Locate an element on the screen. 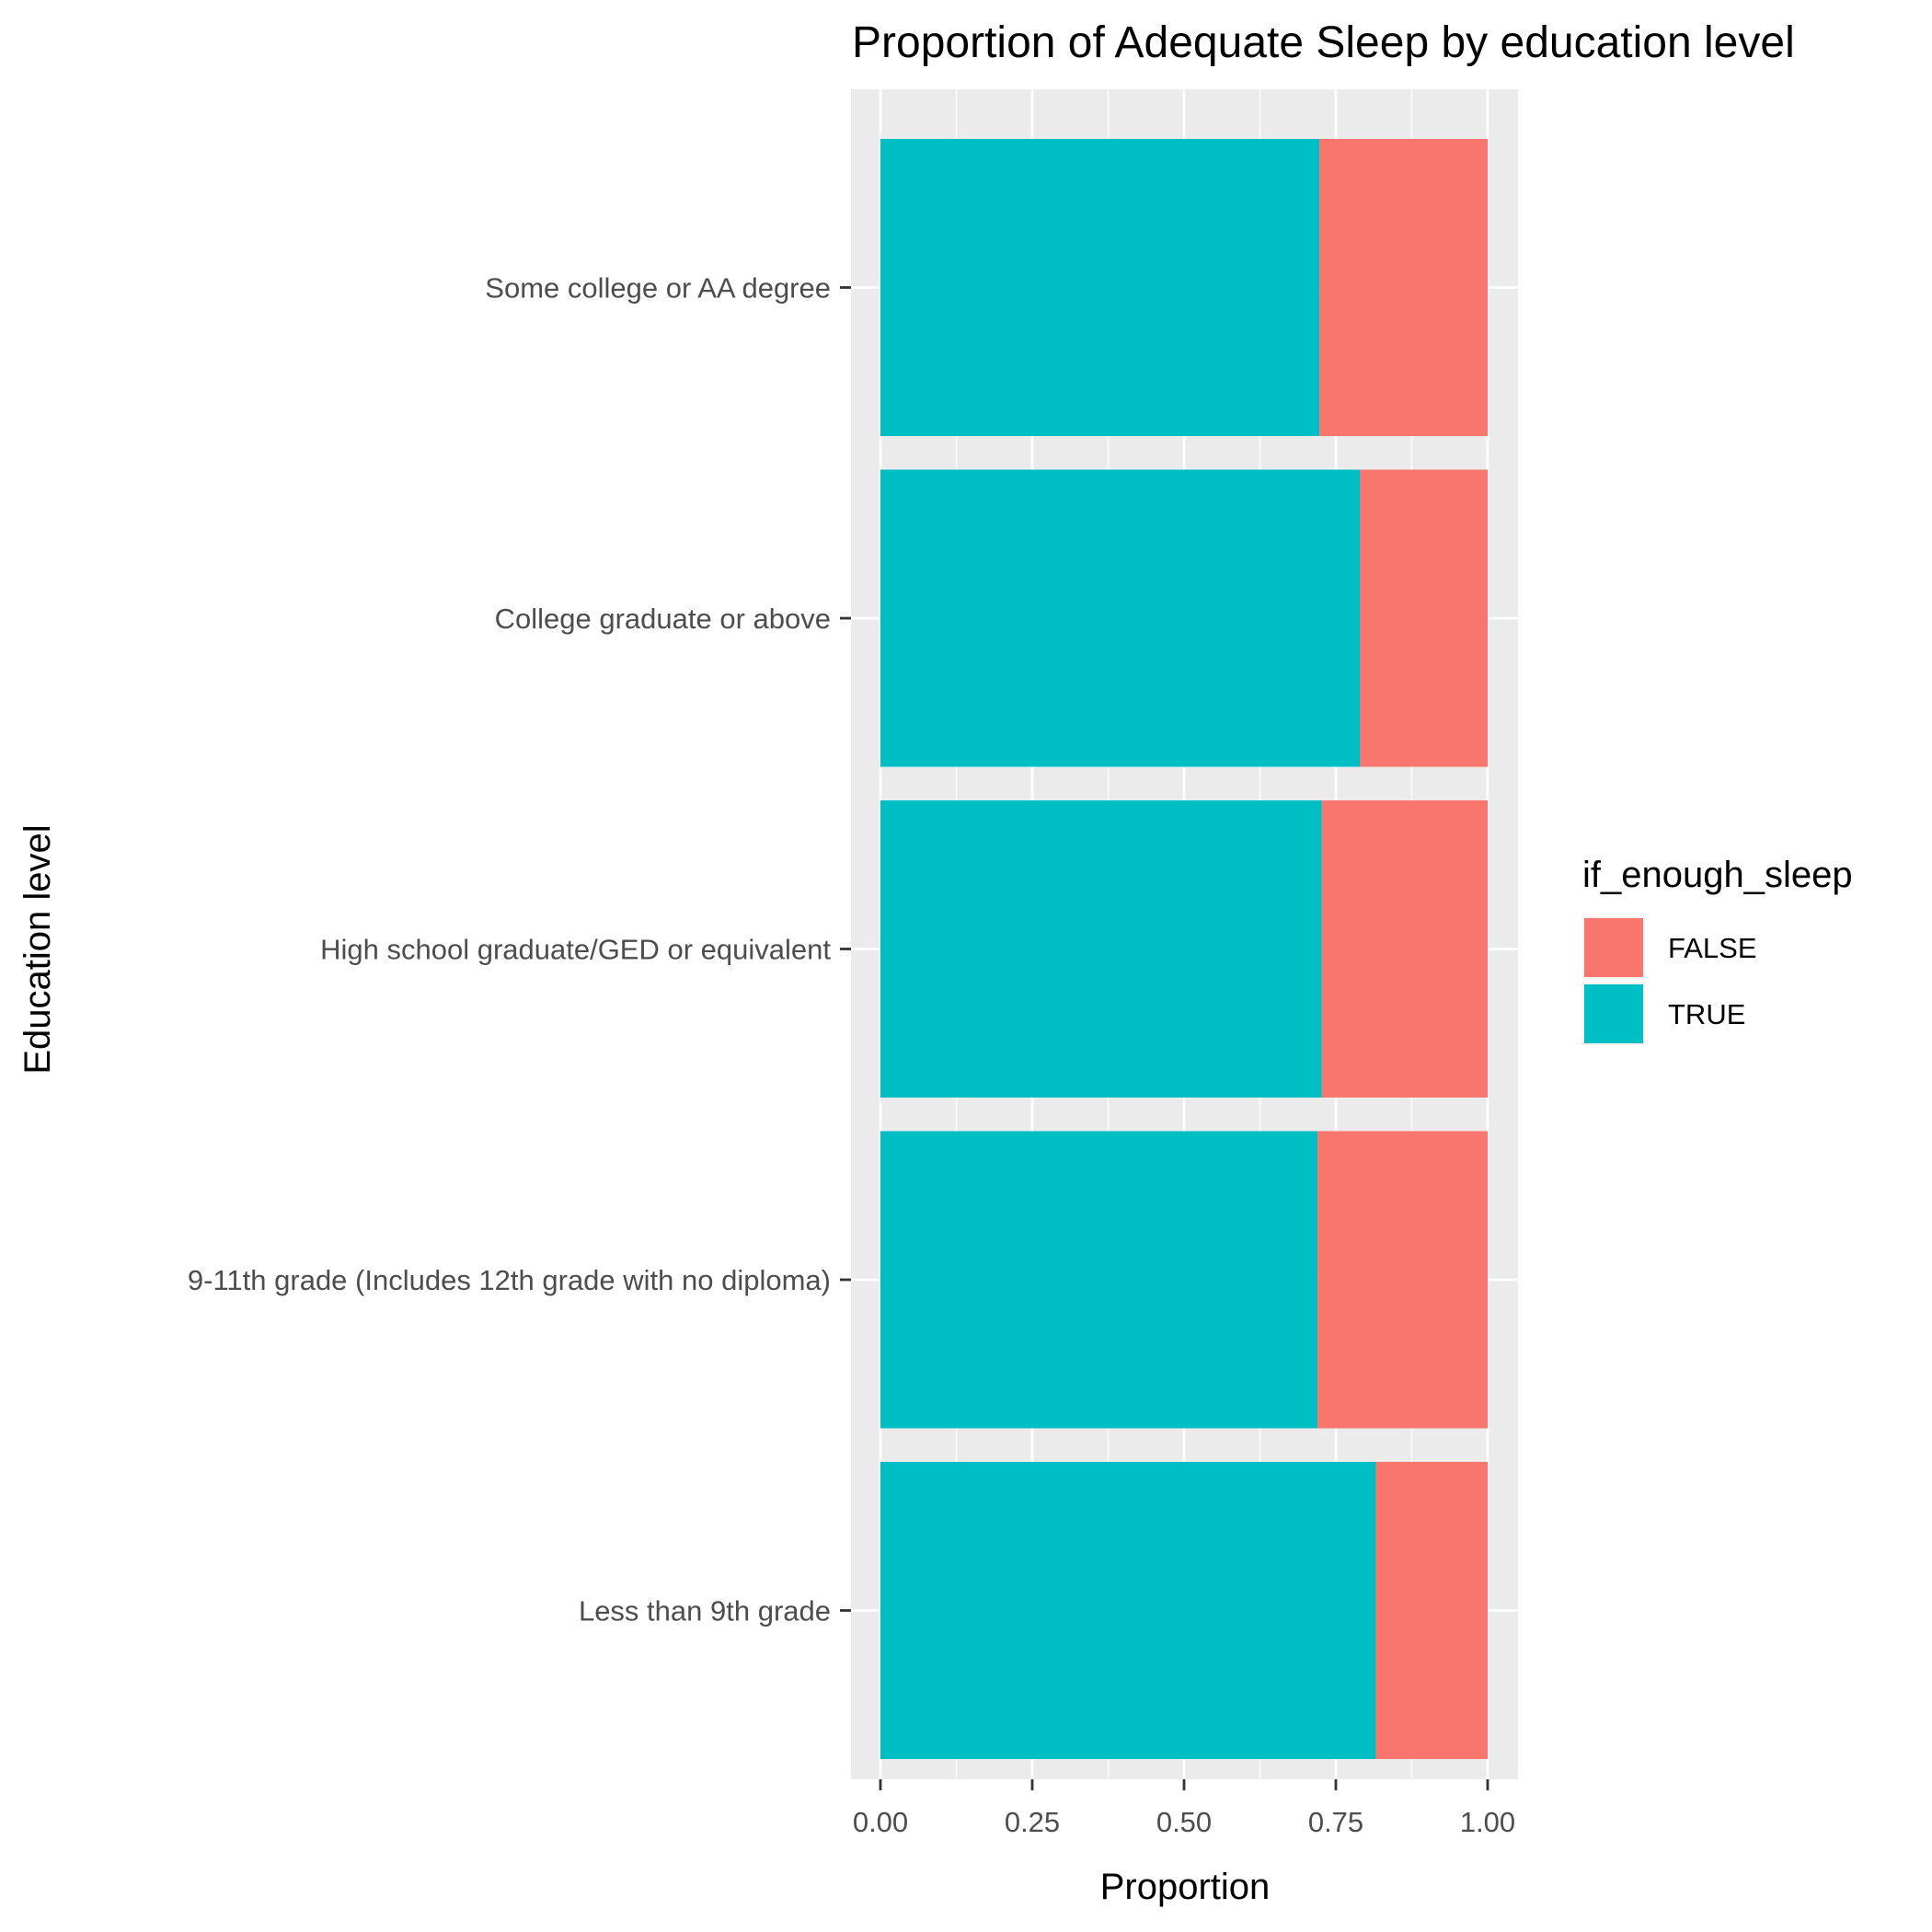  x-axis: 0.00 0.25 0.50 0.75 1.00 is located at coordinates (1184, 1808).